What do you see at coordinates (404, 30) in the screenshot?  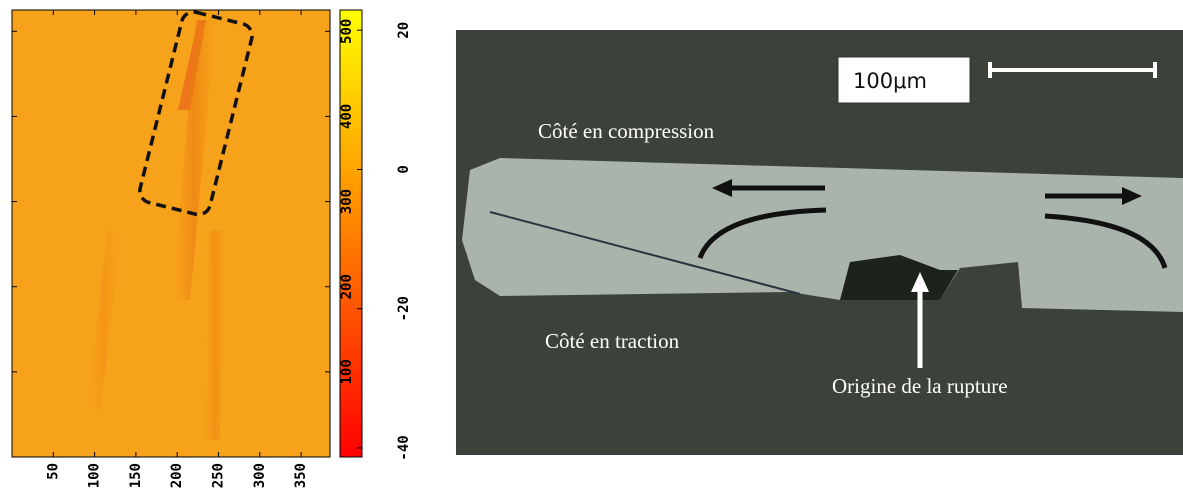 I see `colorbar-tick-label: 20` at bounding box center [404, 30].